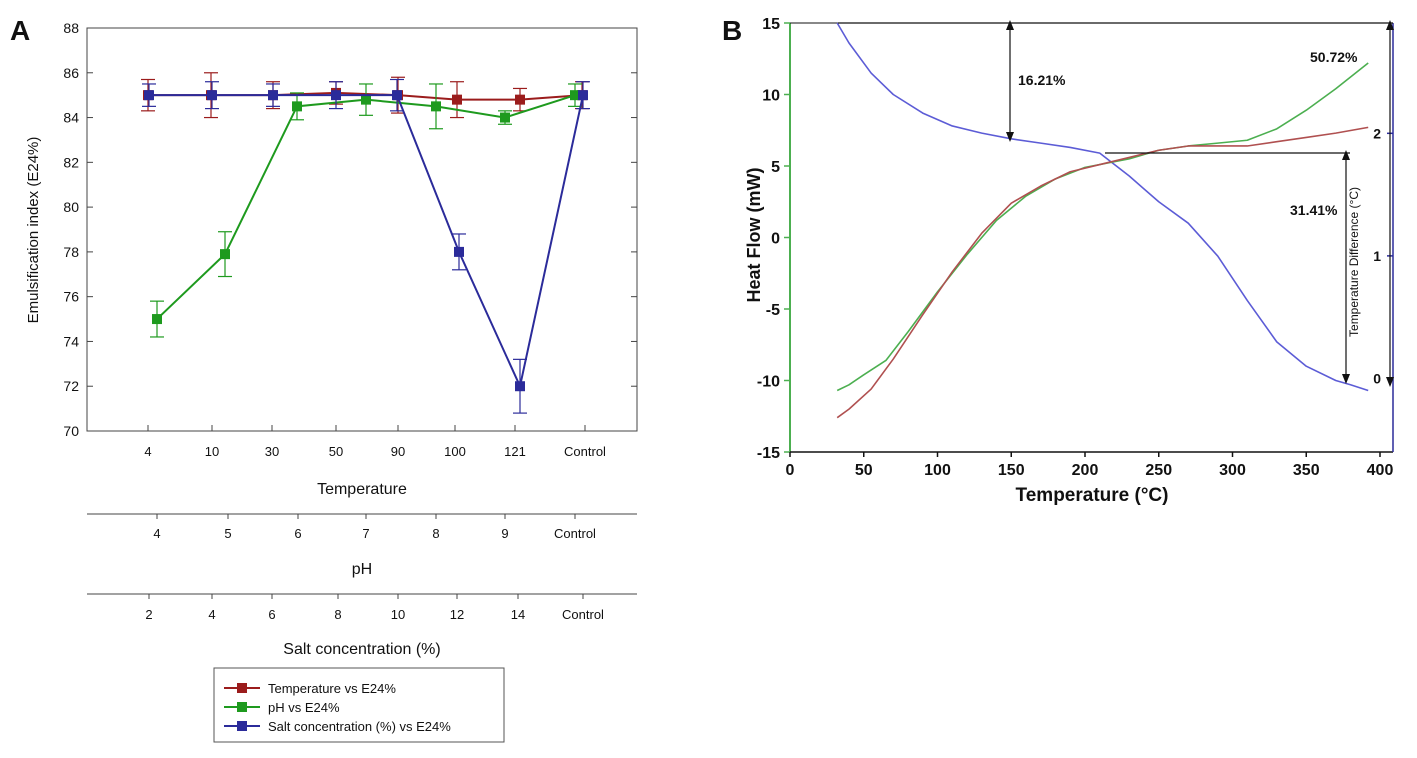 Image resolution: width=1417 pixels, height=758 pixels. Describe the element at coordinates (937, 470) in the screenshot. I see `x-tick-label-b: 100` at that location.